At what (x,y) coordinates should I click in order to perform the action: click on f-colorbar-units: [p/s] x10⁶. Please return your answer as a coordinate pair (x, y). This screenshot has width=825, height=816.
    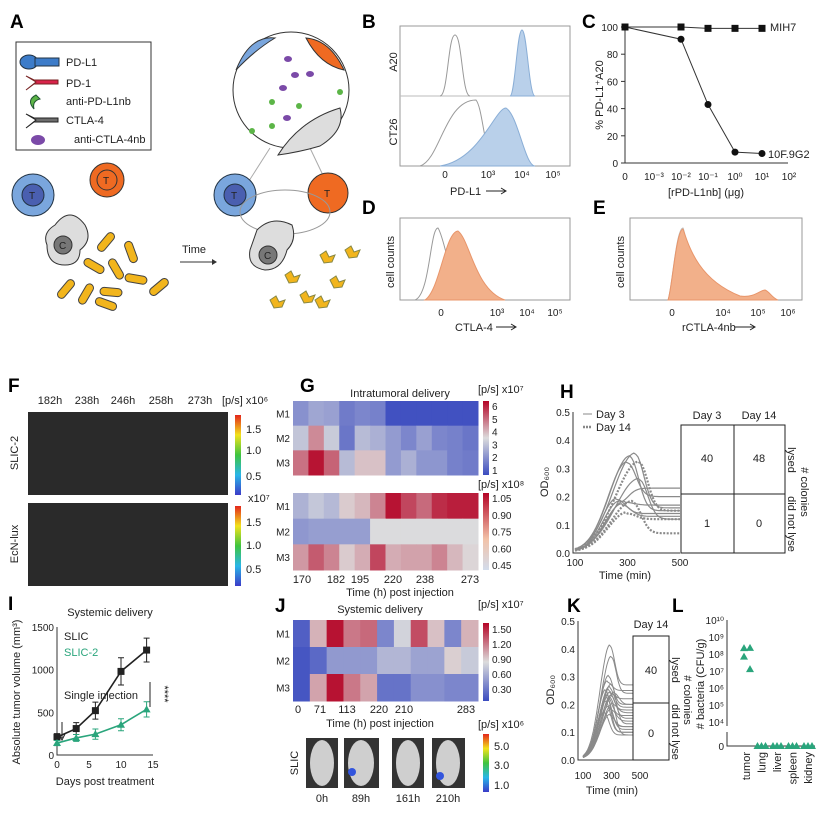
    Looking at the image, I should click on (245, 401).